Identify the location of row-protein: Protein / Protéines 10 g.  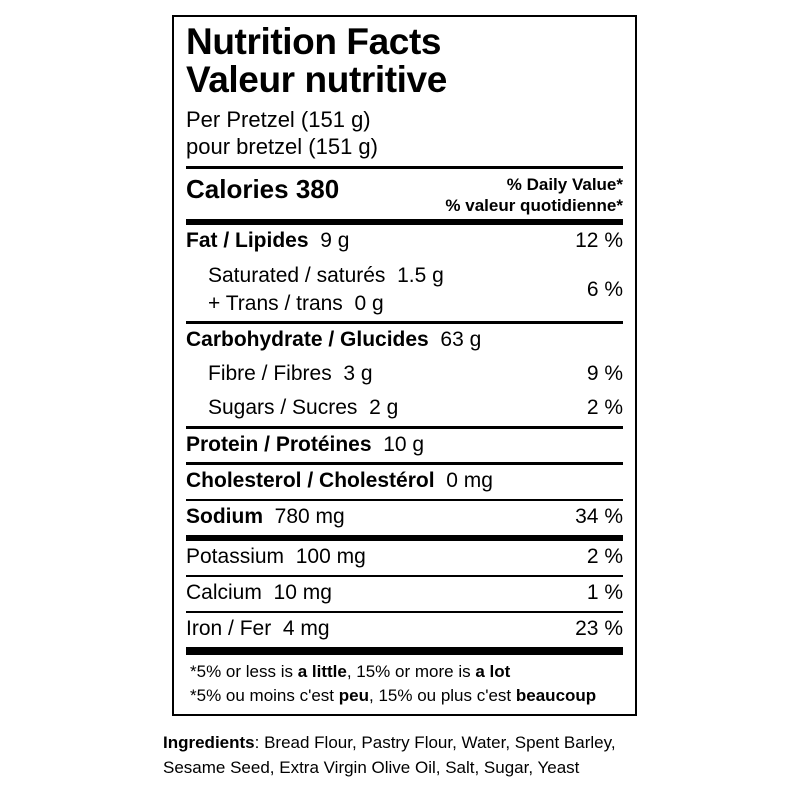
(404, 446).